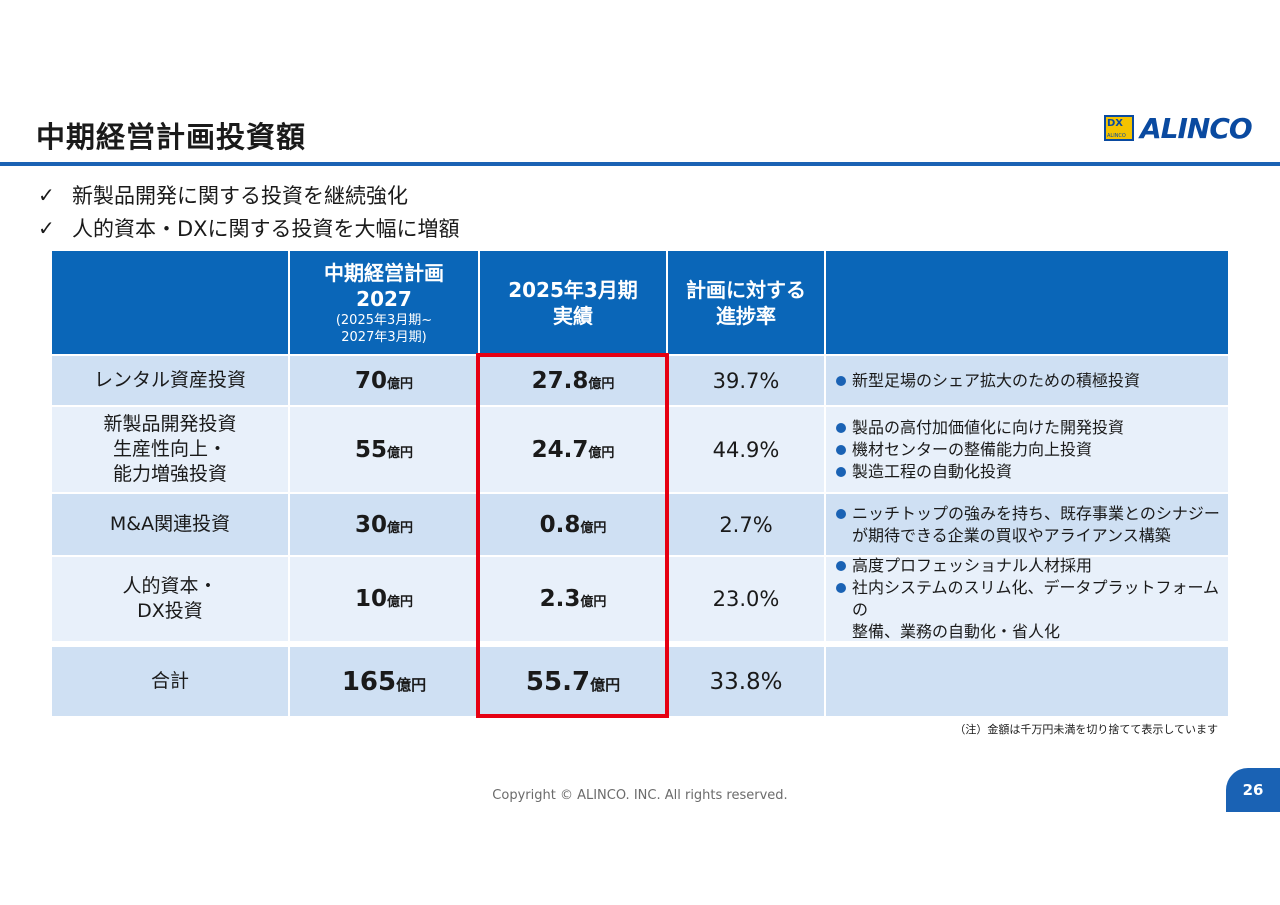  I want to click on header-plan-title: 中期経営計画 2027, so click(384, 285).